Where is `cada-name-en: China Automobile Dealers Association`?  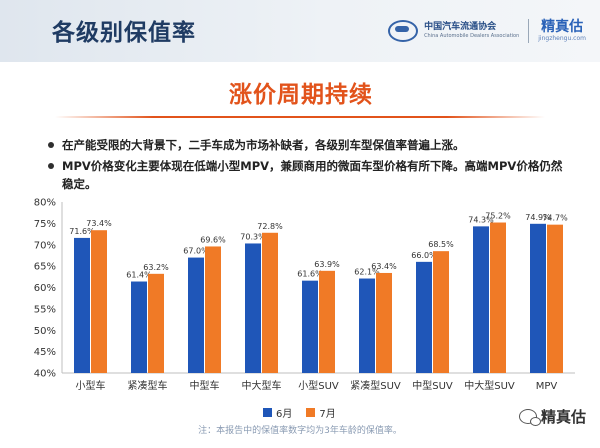
cada-name-en: China Automobile Dealers Association is located at coordinates (472, 36).